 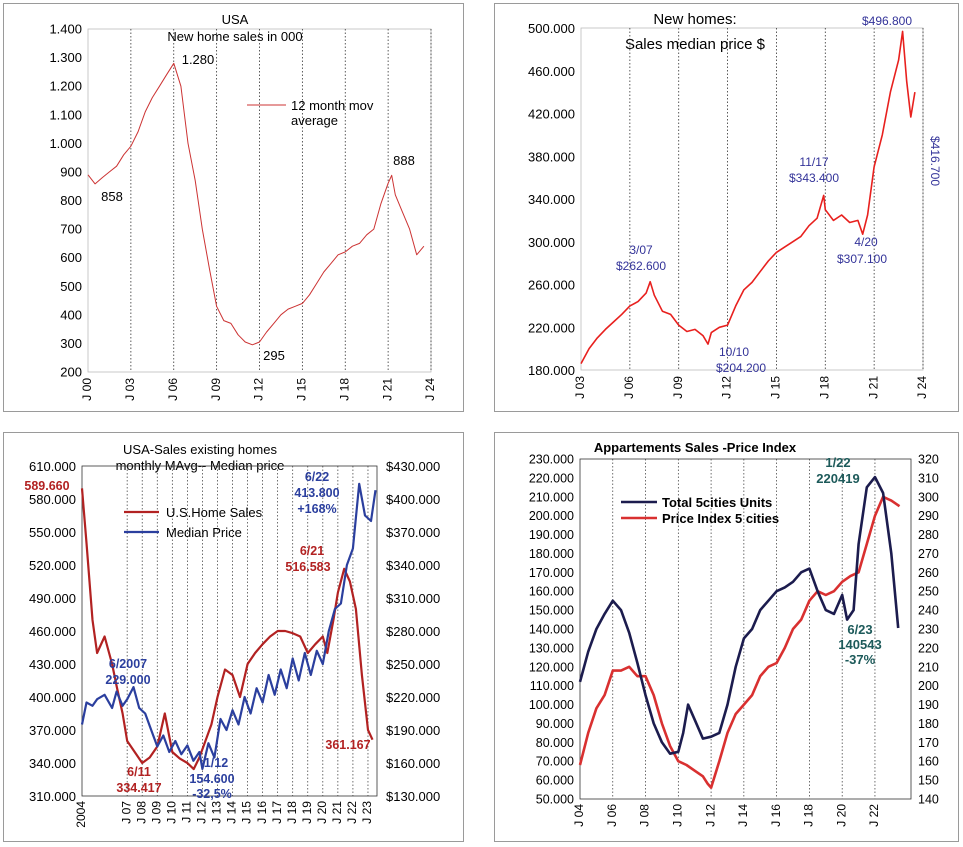 What do you see at coordinates (65, 57) in the screenshot?
I see `y-tick-label: 1.300` at bounding box center [65, 57].